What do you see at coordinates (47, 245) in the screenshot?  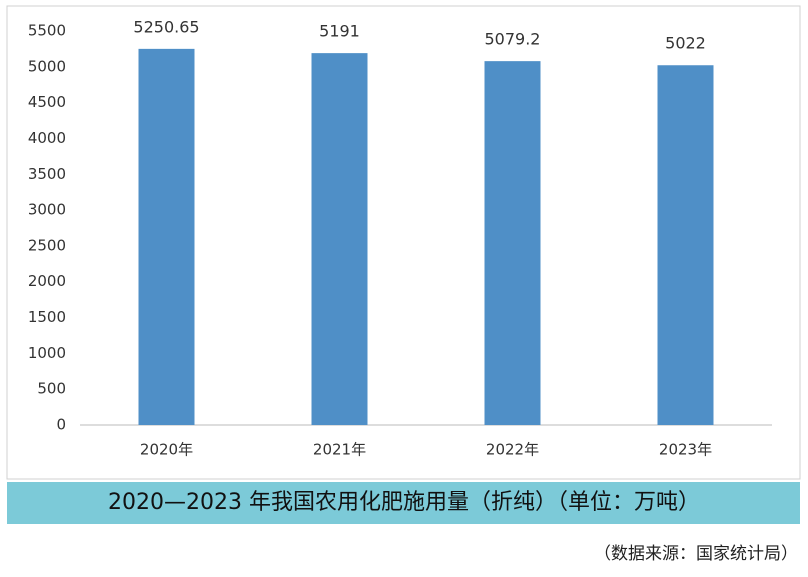 I see `y-tick-label: 2500` at bounding box center [47, 245].